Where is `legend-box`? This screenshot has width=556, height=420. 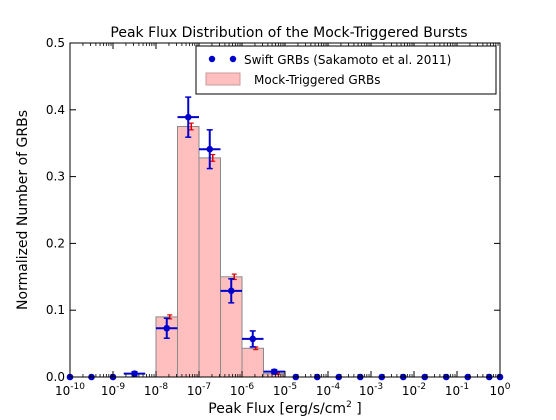 legend-box is located at coordinates (346, 70).